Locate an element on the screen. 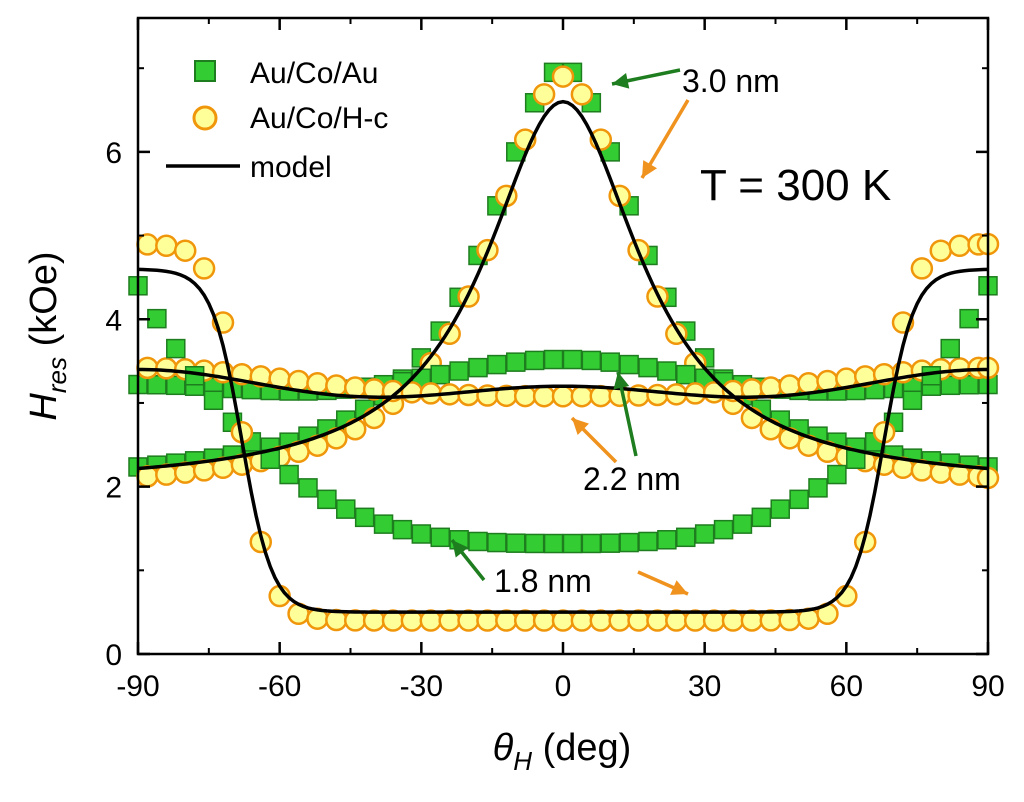  arrow-2-2-nm-orange-head is located at coordinates (580, 426).